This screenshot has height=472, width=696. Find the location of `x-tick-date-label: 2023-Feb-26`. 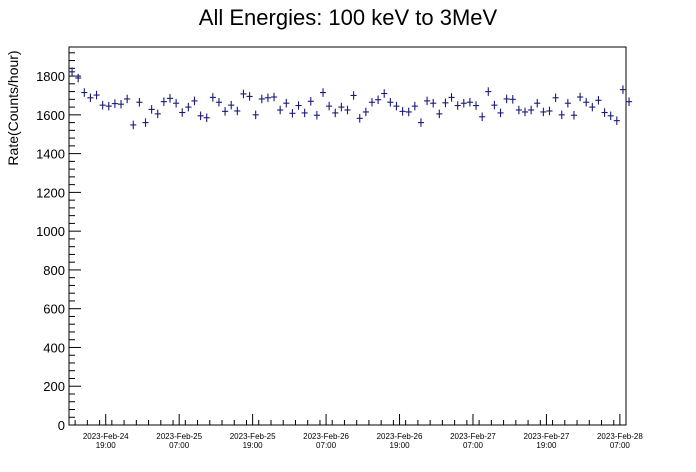

x-tick-date-label: 2023-Feb-26 is located at coordinates (326, 436).